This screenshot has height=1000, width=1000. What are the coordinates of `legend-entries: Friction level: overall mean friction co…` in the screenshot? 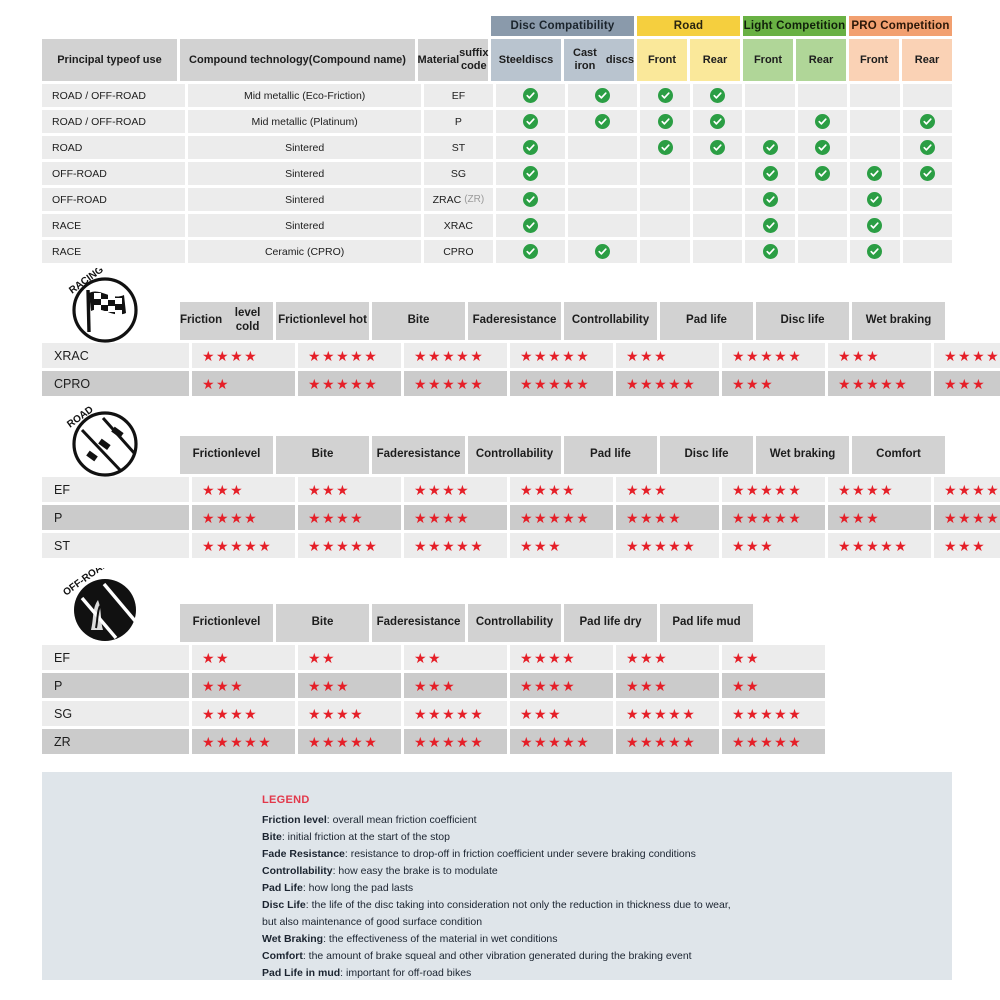 It's located at (607, 897).